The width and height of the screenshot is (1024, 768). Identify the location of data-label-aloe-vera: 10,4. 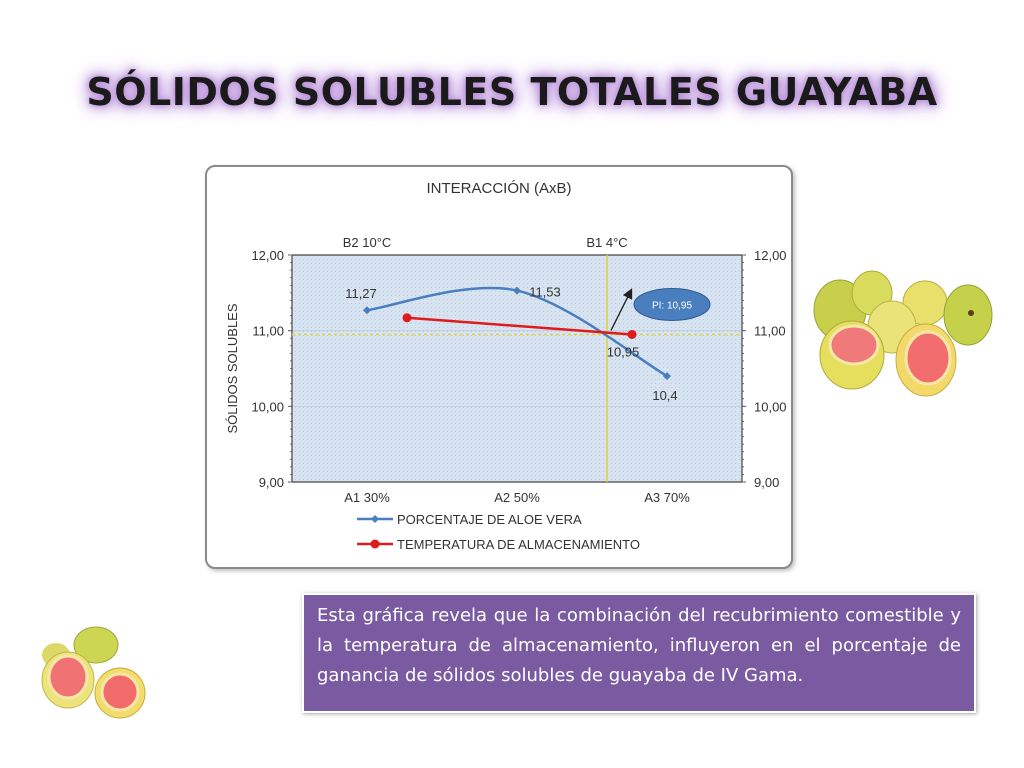
(664, 395).